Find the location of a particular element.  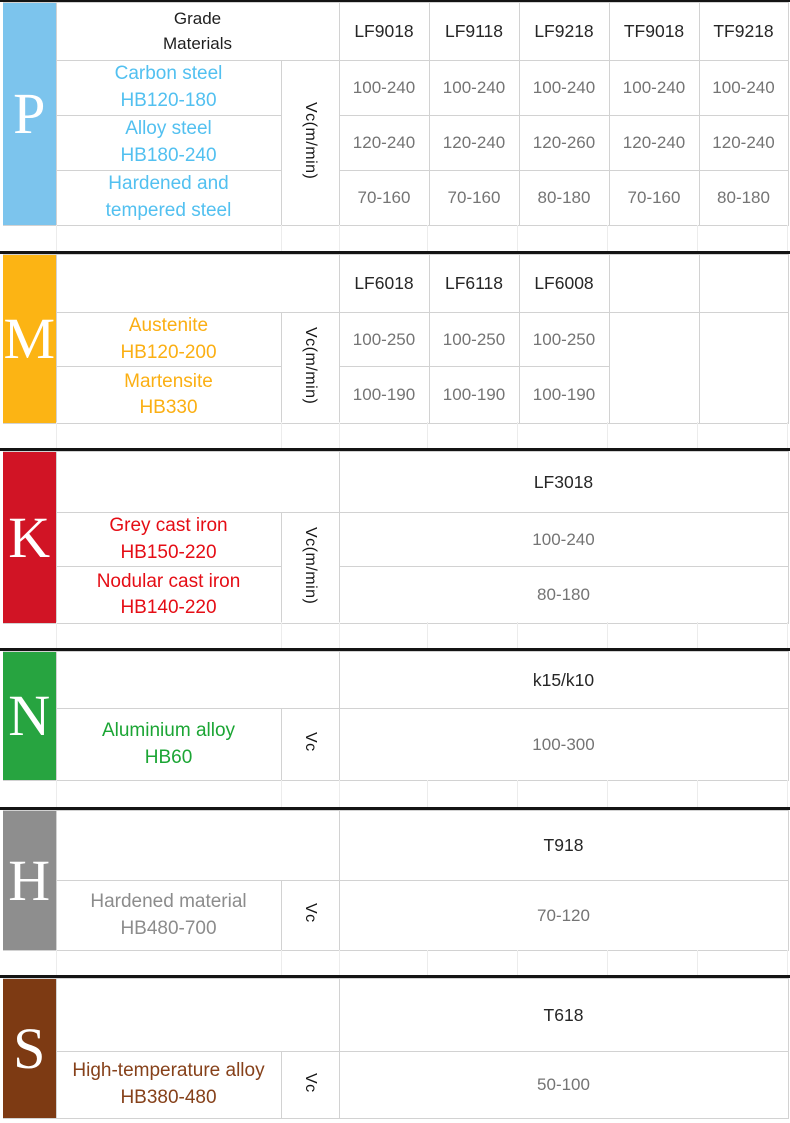

material-hardness: HB150-220 is located at coordinates (168, 552).